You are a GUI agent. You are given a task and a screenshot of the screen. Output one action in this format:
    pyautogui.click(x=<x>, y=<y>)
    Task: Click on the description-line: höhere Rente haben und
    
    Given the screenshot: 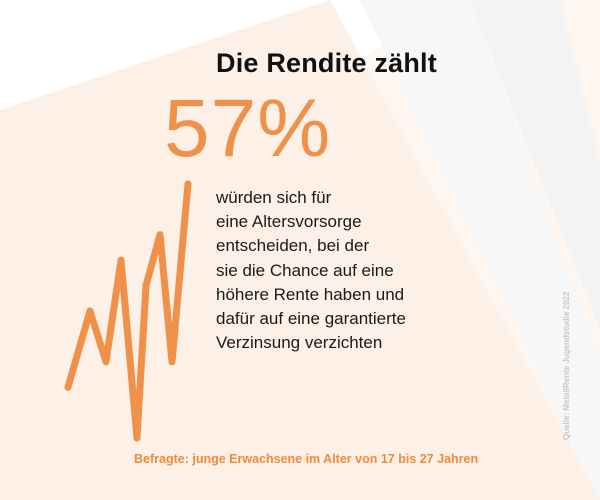 What is the action you would take?
    pyautogui.click(x=310, y=294)
    